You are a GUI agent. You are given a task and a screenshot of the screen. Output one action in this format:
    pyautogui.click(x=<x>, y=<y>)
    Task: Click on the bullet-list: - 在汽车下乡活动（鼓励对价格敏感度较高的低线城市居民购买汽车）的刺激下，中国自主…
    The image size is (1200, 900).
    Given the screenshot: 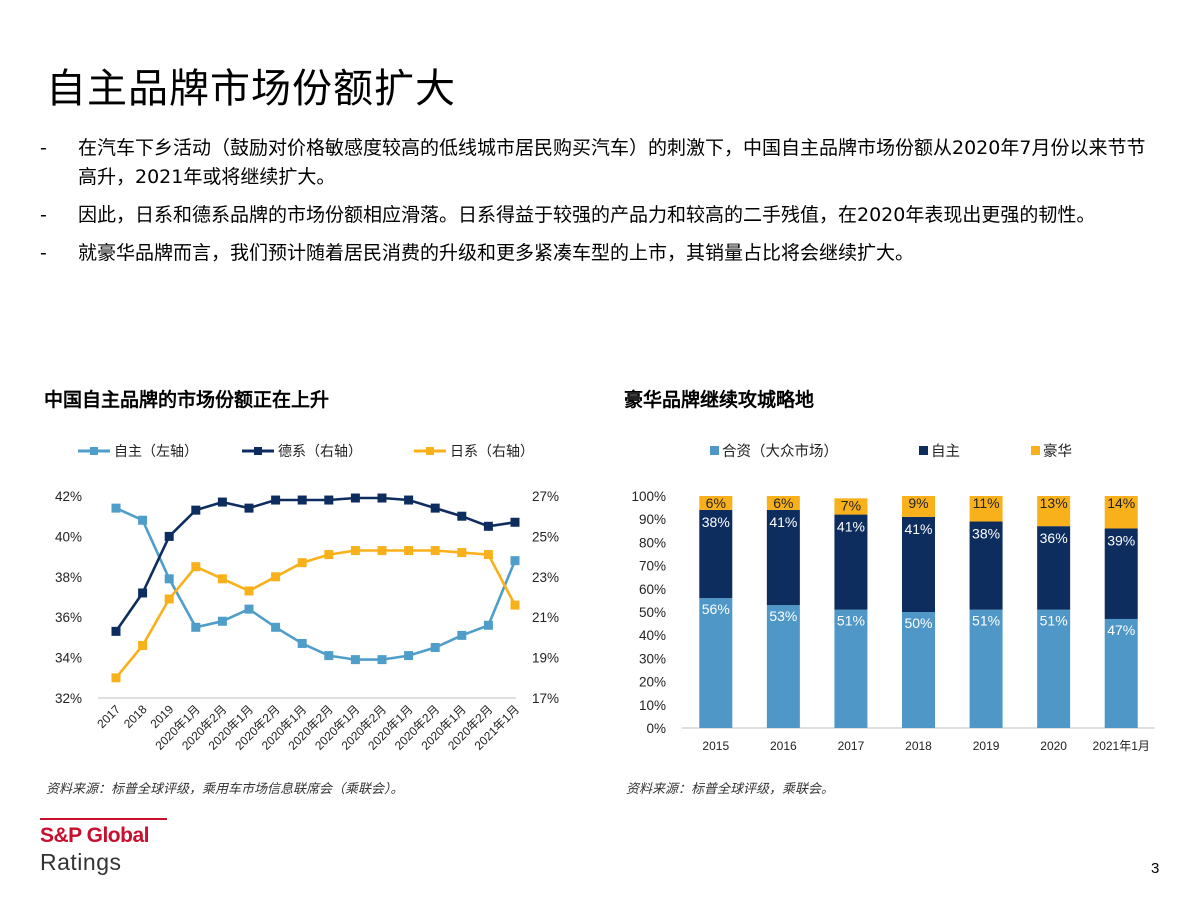 What is the action you would take?
    pyautogui.click(x=595, y=205)
    